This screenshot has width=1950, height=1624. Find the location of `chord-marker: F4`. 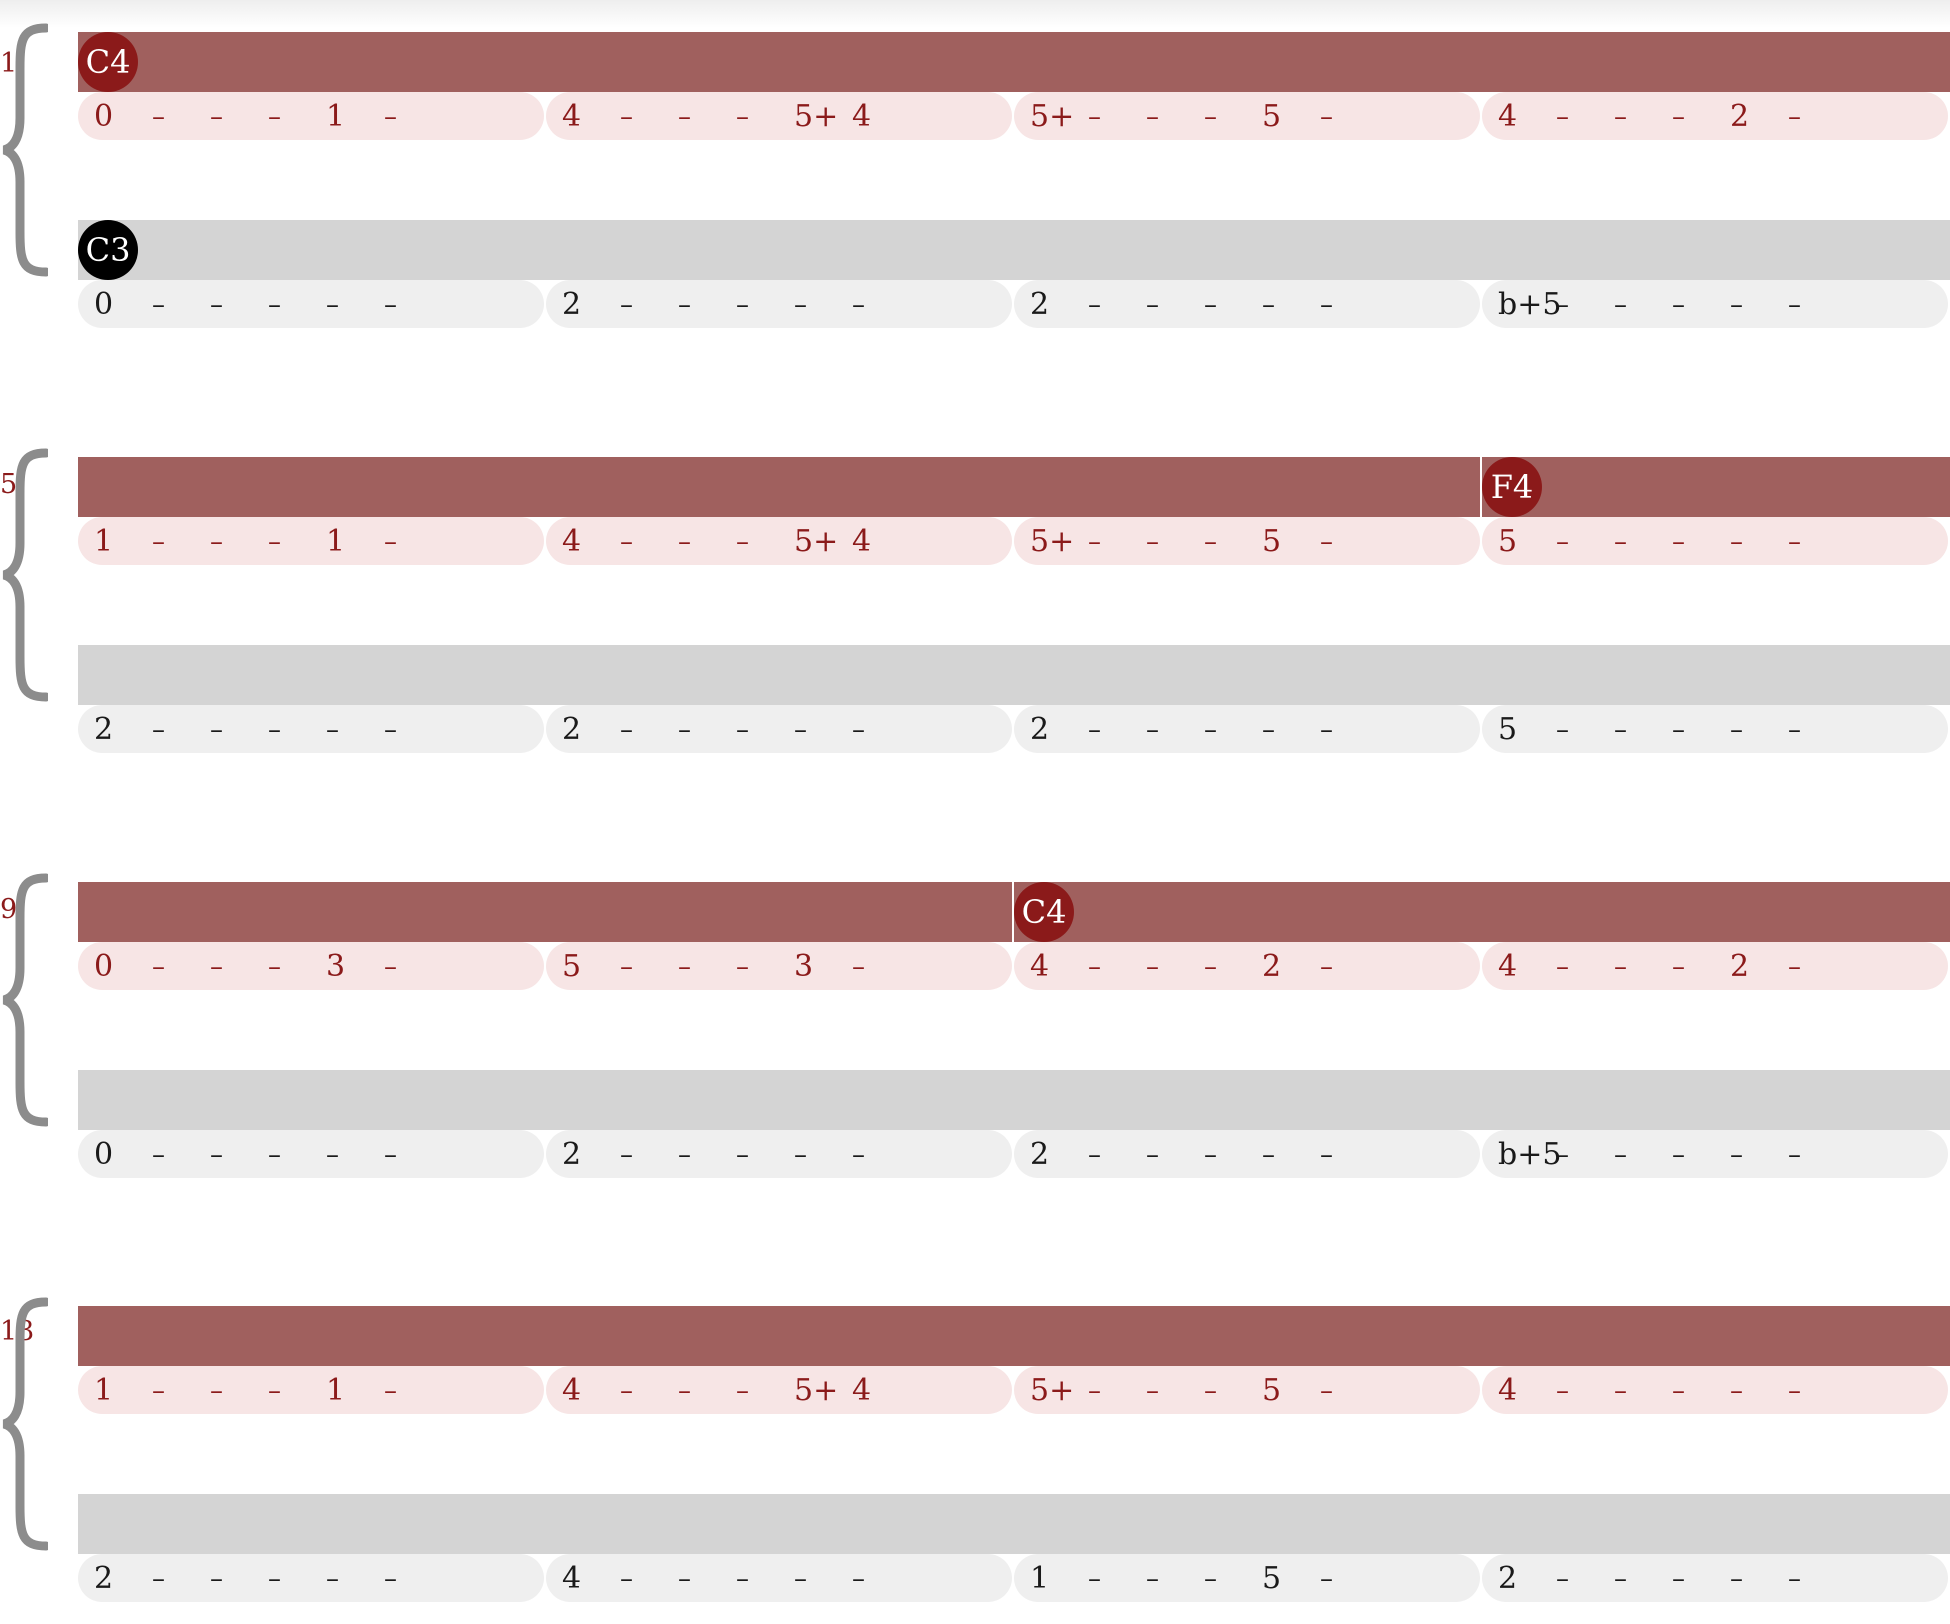

chord-marker: F4 is located at coordinates (1512, 487).